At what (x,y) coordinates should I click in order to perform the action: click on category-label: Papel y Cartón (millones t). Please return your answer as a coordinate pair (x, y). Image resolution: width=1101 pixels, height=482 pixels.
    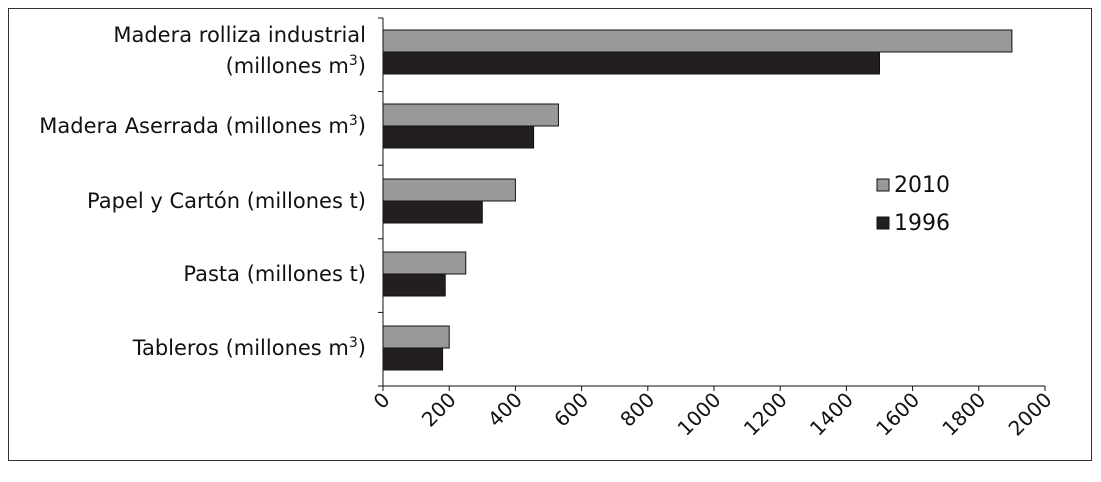
    Looking at the image, I should click on (226, 201).